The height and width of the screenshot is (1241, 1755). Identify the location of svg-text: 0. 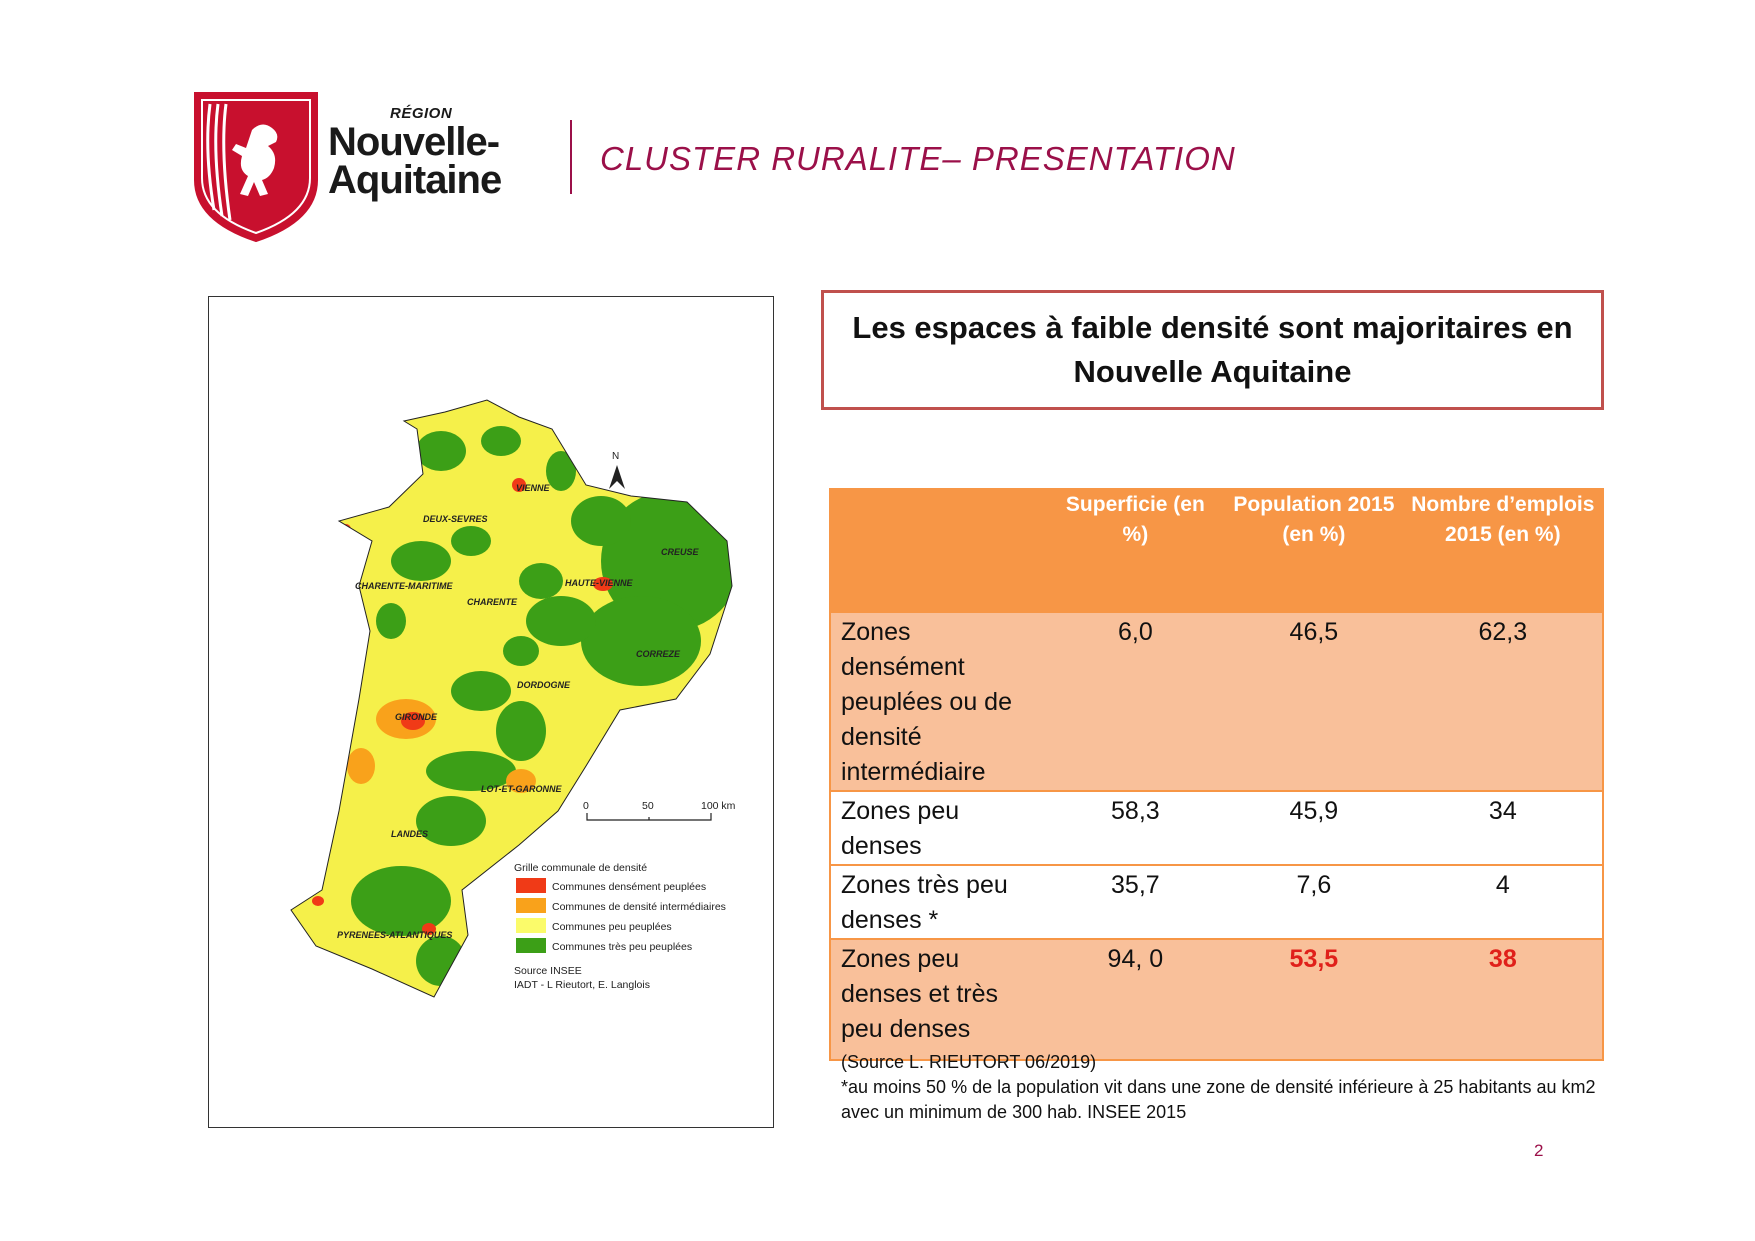
(586, 806).